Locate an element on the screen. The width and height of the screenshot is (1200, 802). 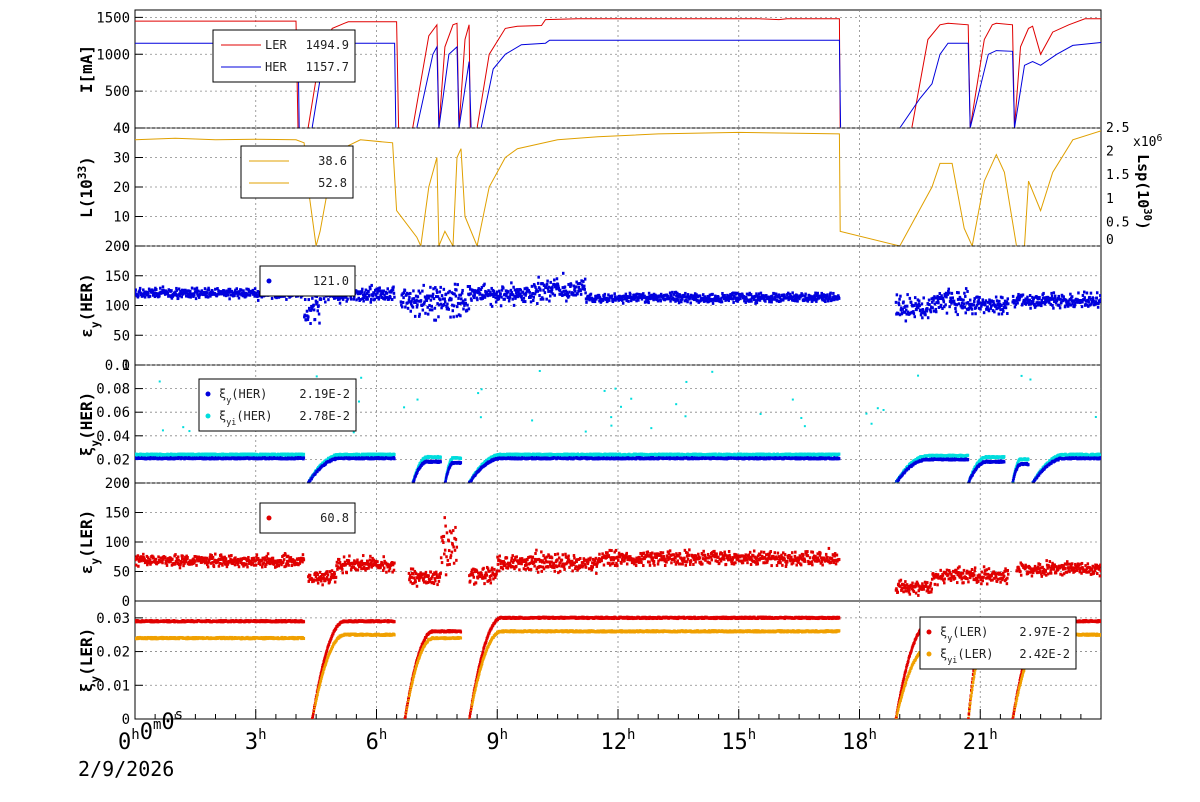
y-tick-label: 40 is located at coordinates (121, 129).